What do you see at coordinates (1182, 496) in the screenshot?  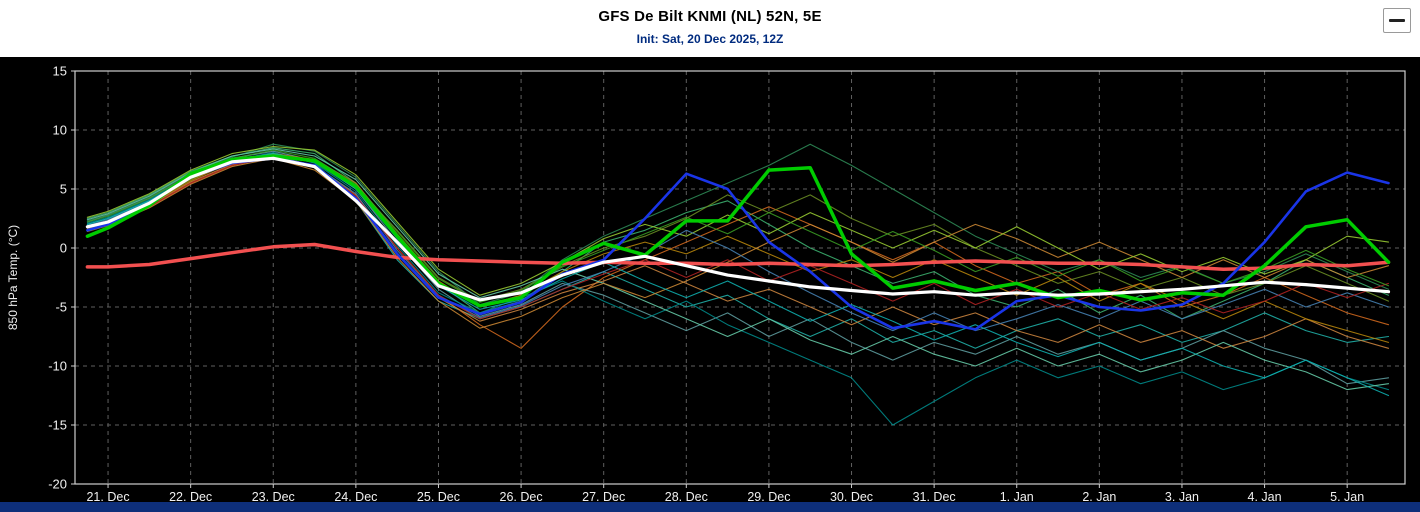 I see `x-tick-label: 3. Jan` at bounding box center [1182, 496].